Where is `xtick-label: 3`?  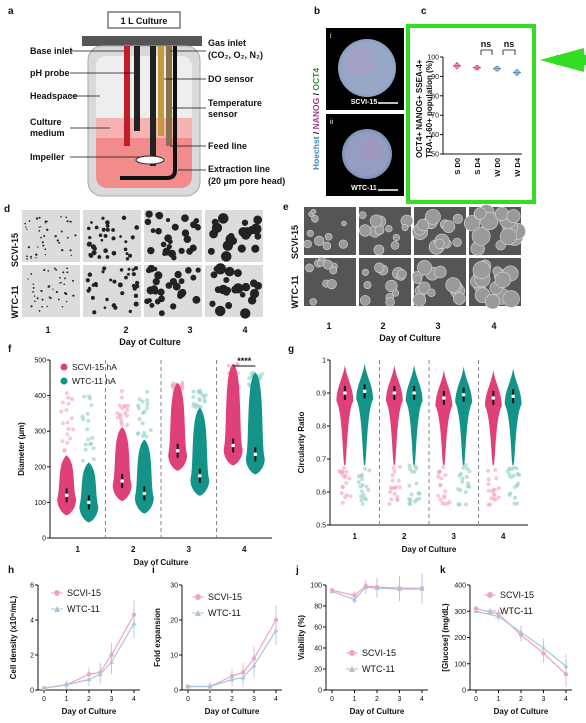 xtick-label: 3 is located at coordinates (189, 549).